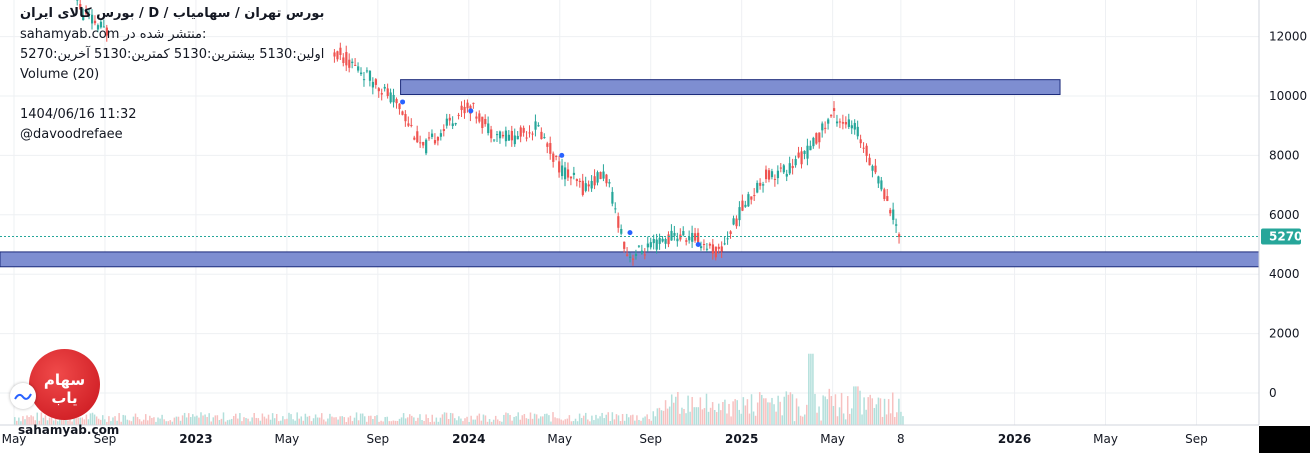 This screenshot has height=453, width=1310. What do you see at coordinates (70, 34) in the screenshot?
I see `published-site: sahamyab.com` at bounding box center [70, 34].